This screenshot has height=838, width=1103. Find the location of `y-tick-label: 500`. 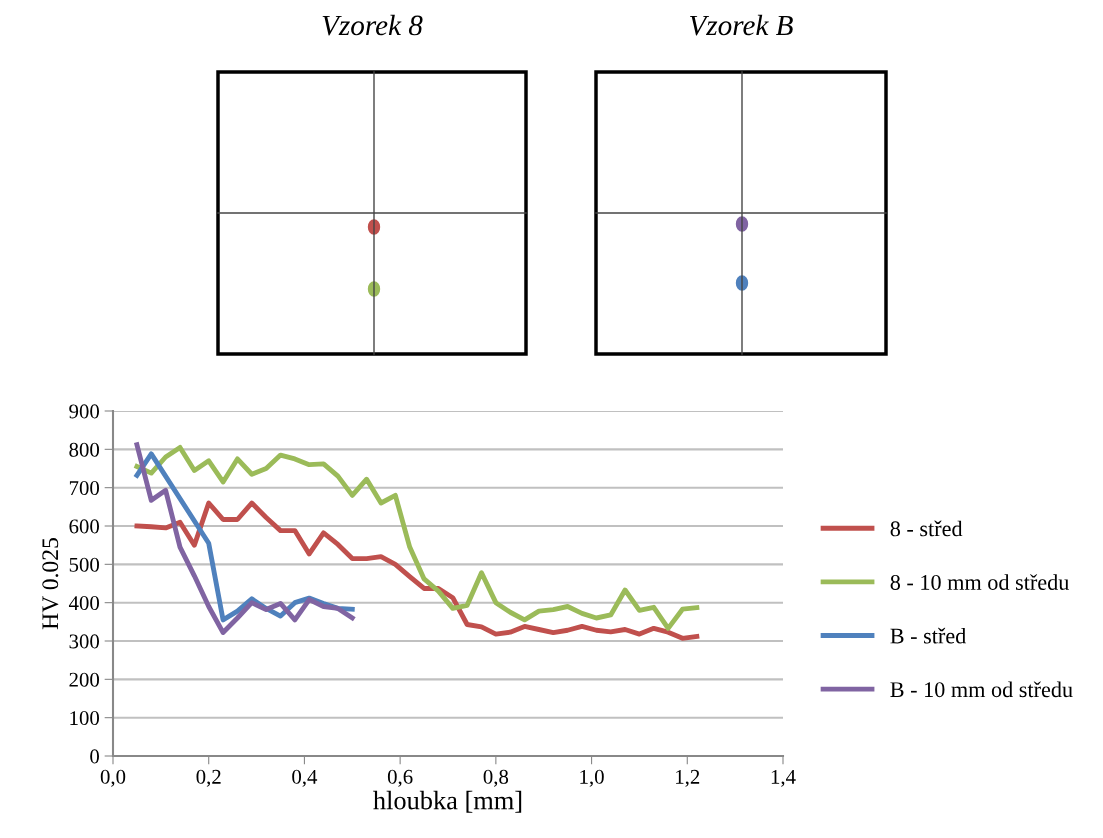

y-tick-label: 500 is located at coordinates (84, 564).